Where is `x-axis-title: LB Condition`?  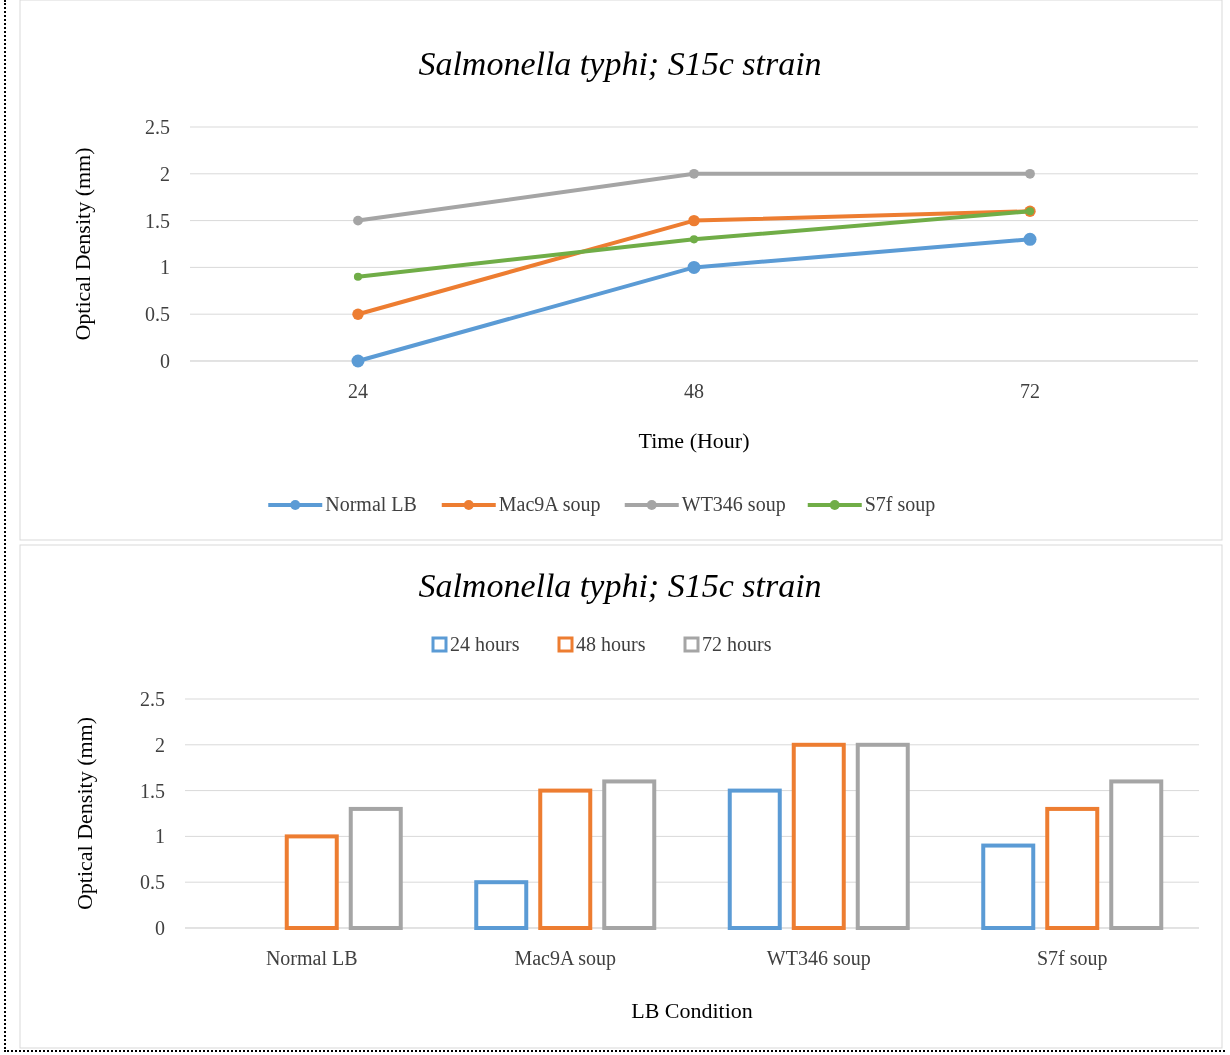
x-axis-title: LB Condition is located at coordinates (692, 1010).